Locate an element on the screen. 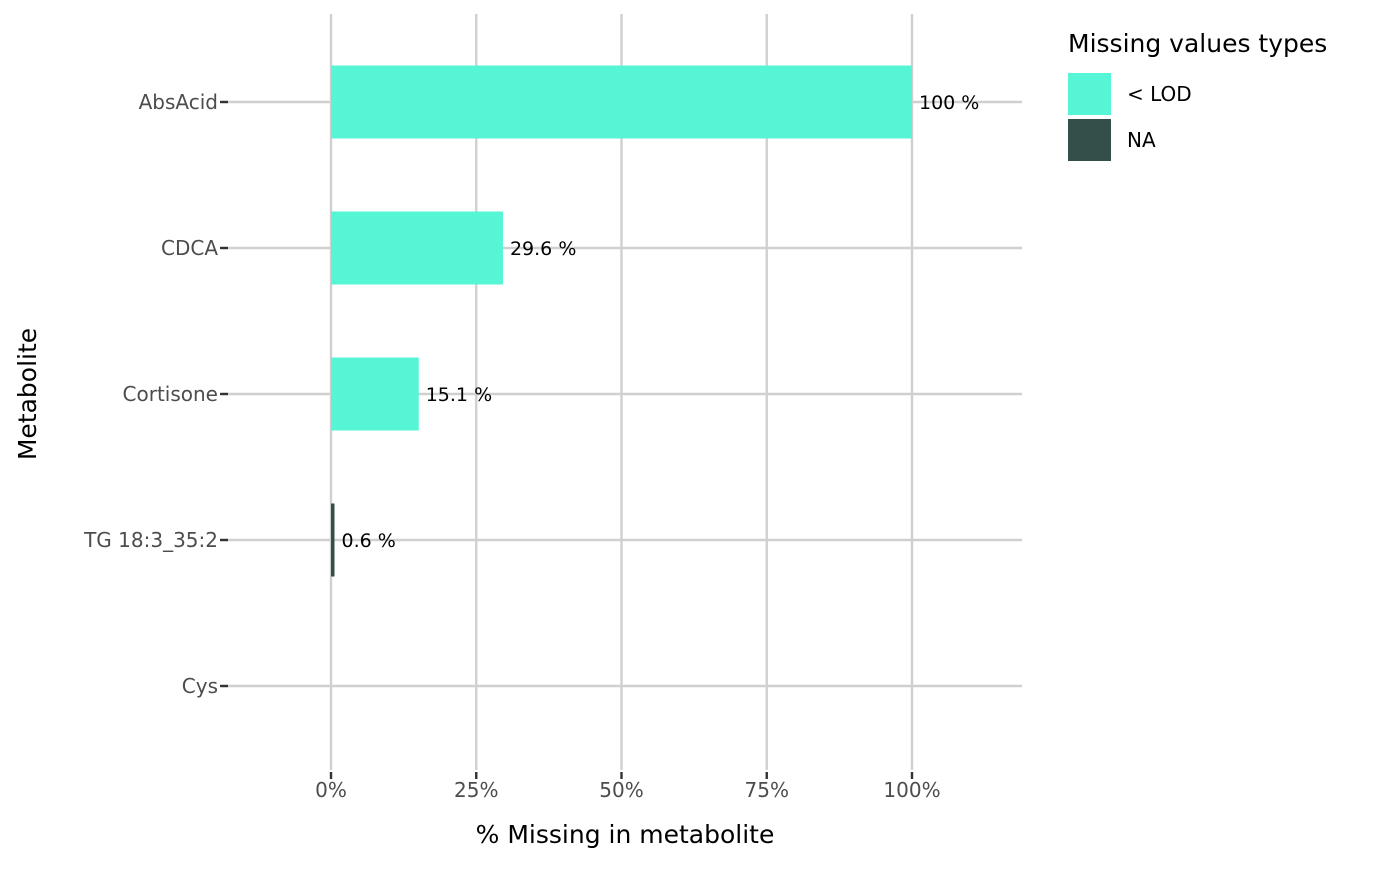 This screenshot has height=870, width=1400. bar-lod-cdca is located at coordinates (417, 248).